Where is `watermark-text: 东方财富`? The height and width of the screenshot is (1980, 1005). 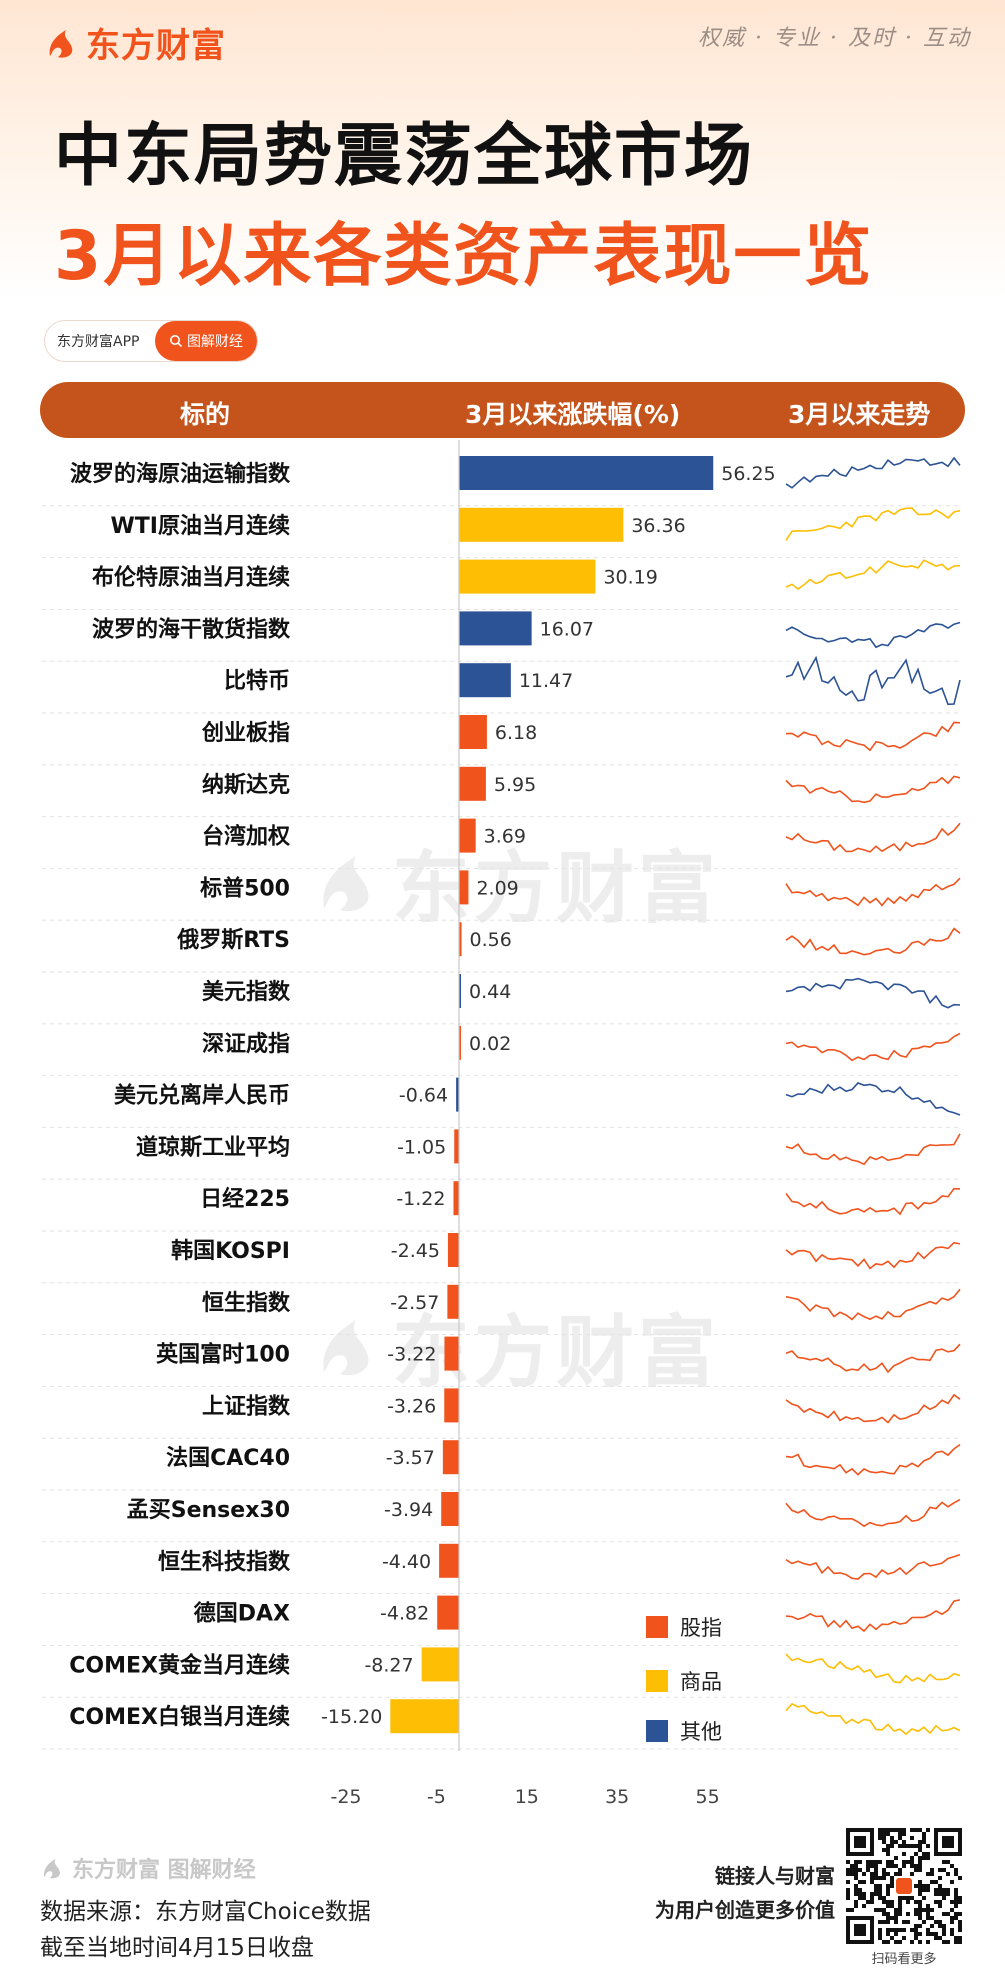 watermark-text: 东方财富 is located at coordinates (556, 889).